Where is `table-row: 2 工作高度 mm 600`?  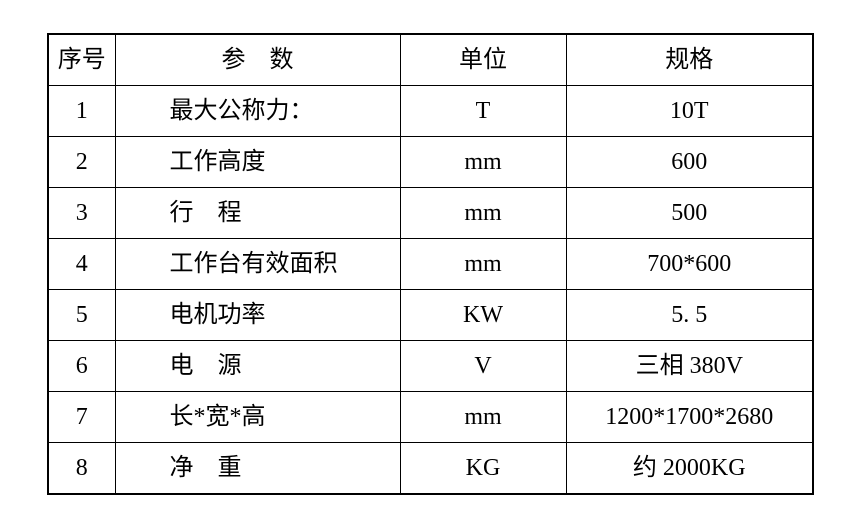
table-row: 2 工作高度 mm 600 is located at coordinates (430, 162).